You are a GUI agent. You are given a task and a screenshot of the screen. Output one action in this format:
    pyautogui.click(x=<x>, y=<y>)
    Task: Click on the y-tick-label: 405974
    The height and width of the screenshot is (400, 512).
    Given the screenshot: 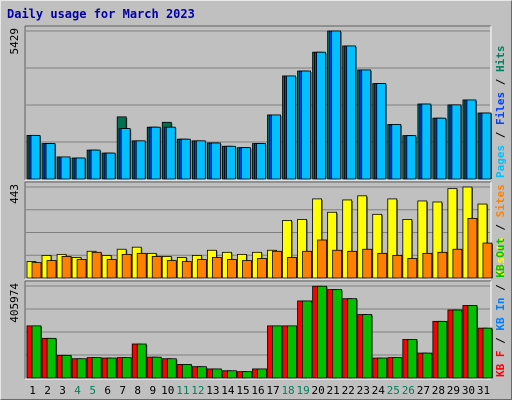 What is the action you would take?
    pyautogui.click(x=14, y=303)
    